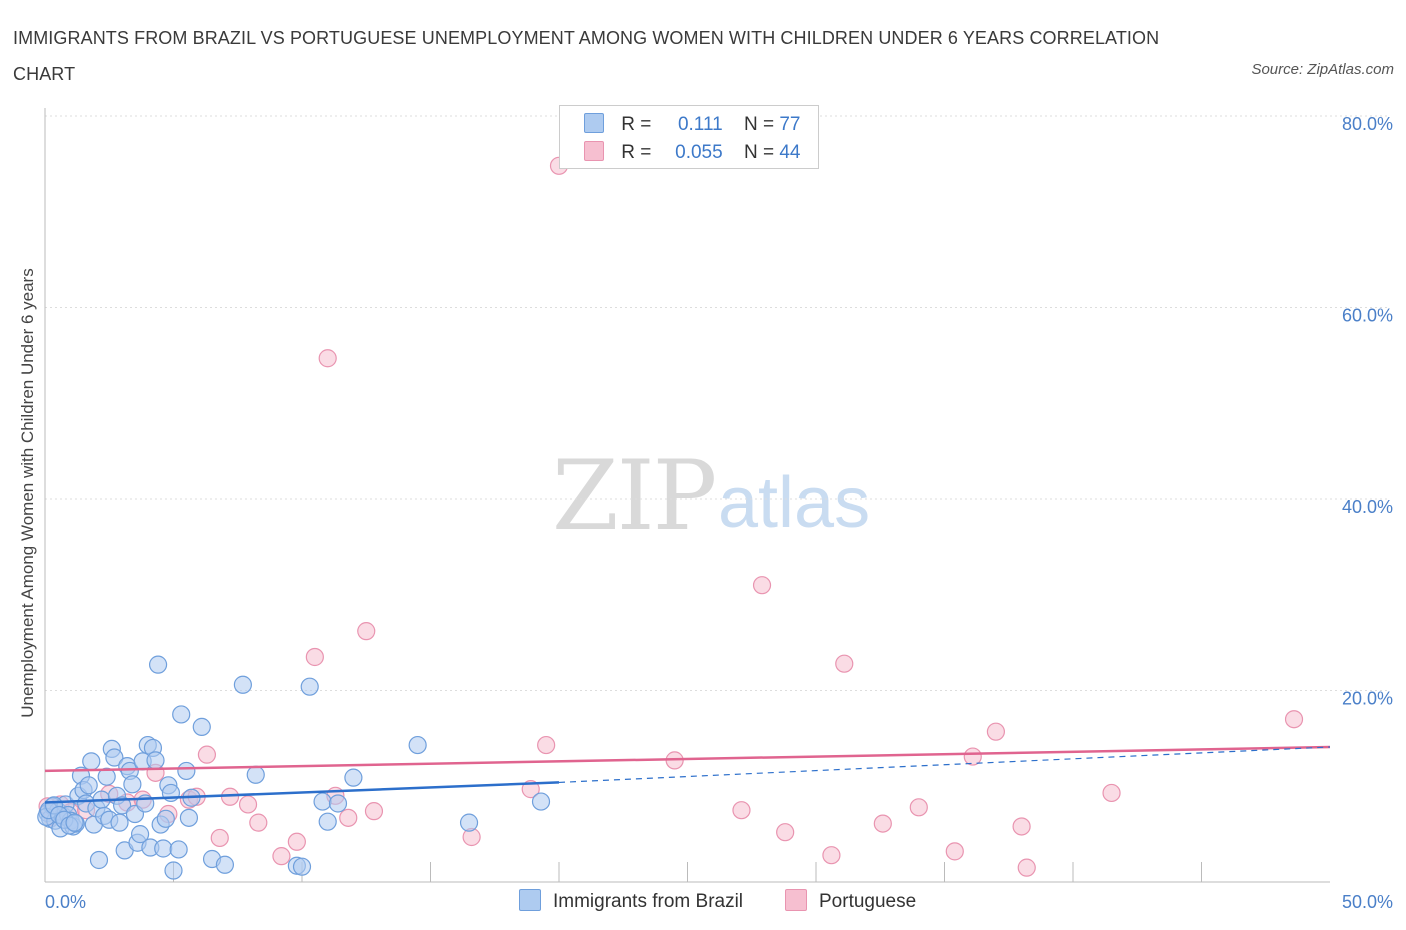 Image resolution: width=1406 pixels, height=930 pixels. Describe the element at coordinates (944, 765) in the screenshot. I see `brazil-trend-extension` at that location.